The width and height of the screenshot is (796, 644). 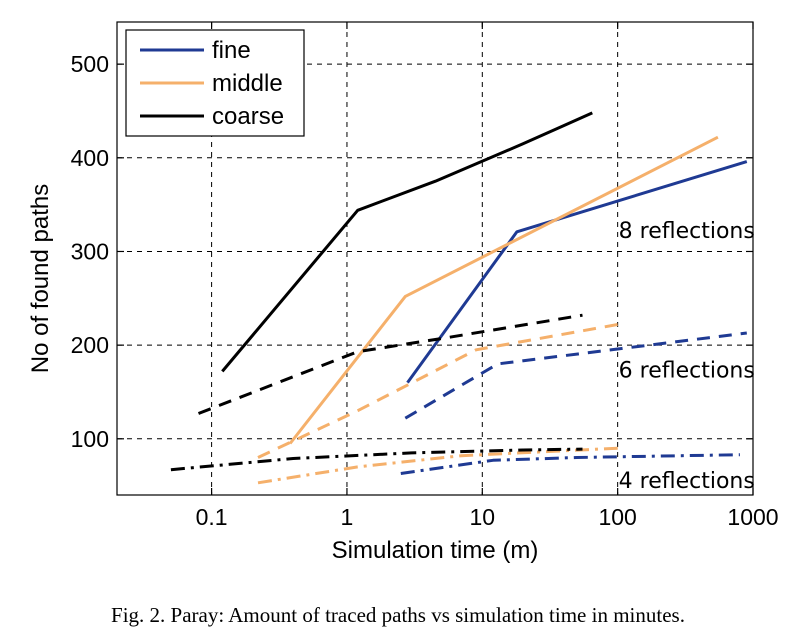 What do you see at coordinates (90, 158) in the screenshot?
I see `y-tick-label: 400` at bounding box center [90, 158].